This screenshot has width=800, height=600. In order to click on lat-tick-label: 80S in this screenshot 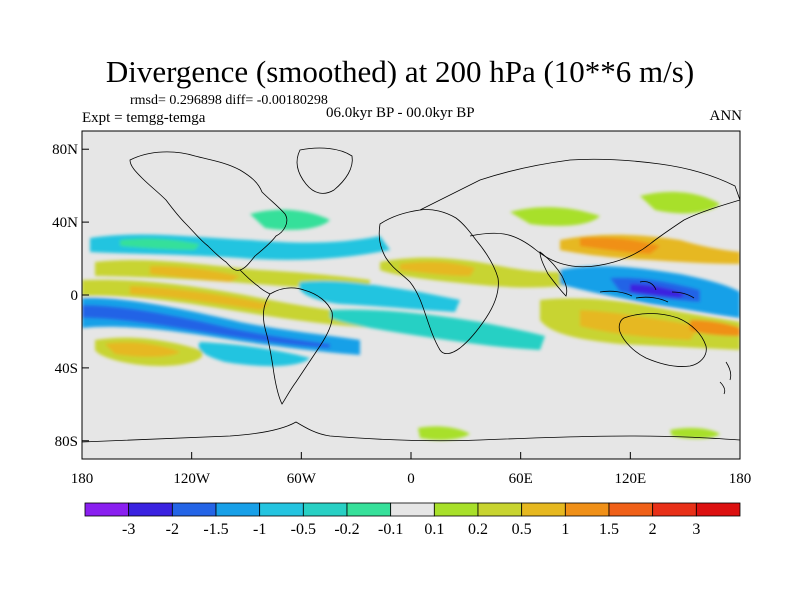, I will do `click(66, 442)`.